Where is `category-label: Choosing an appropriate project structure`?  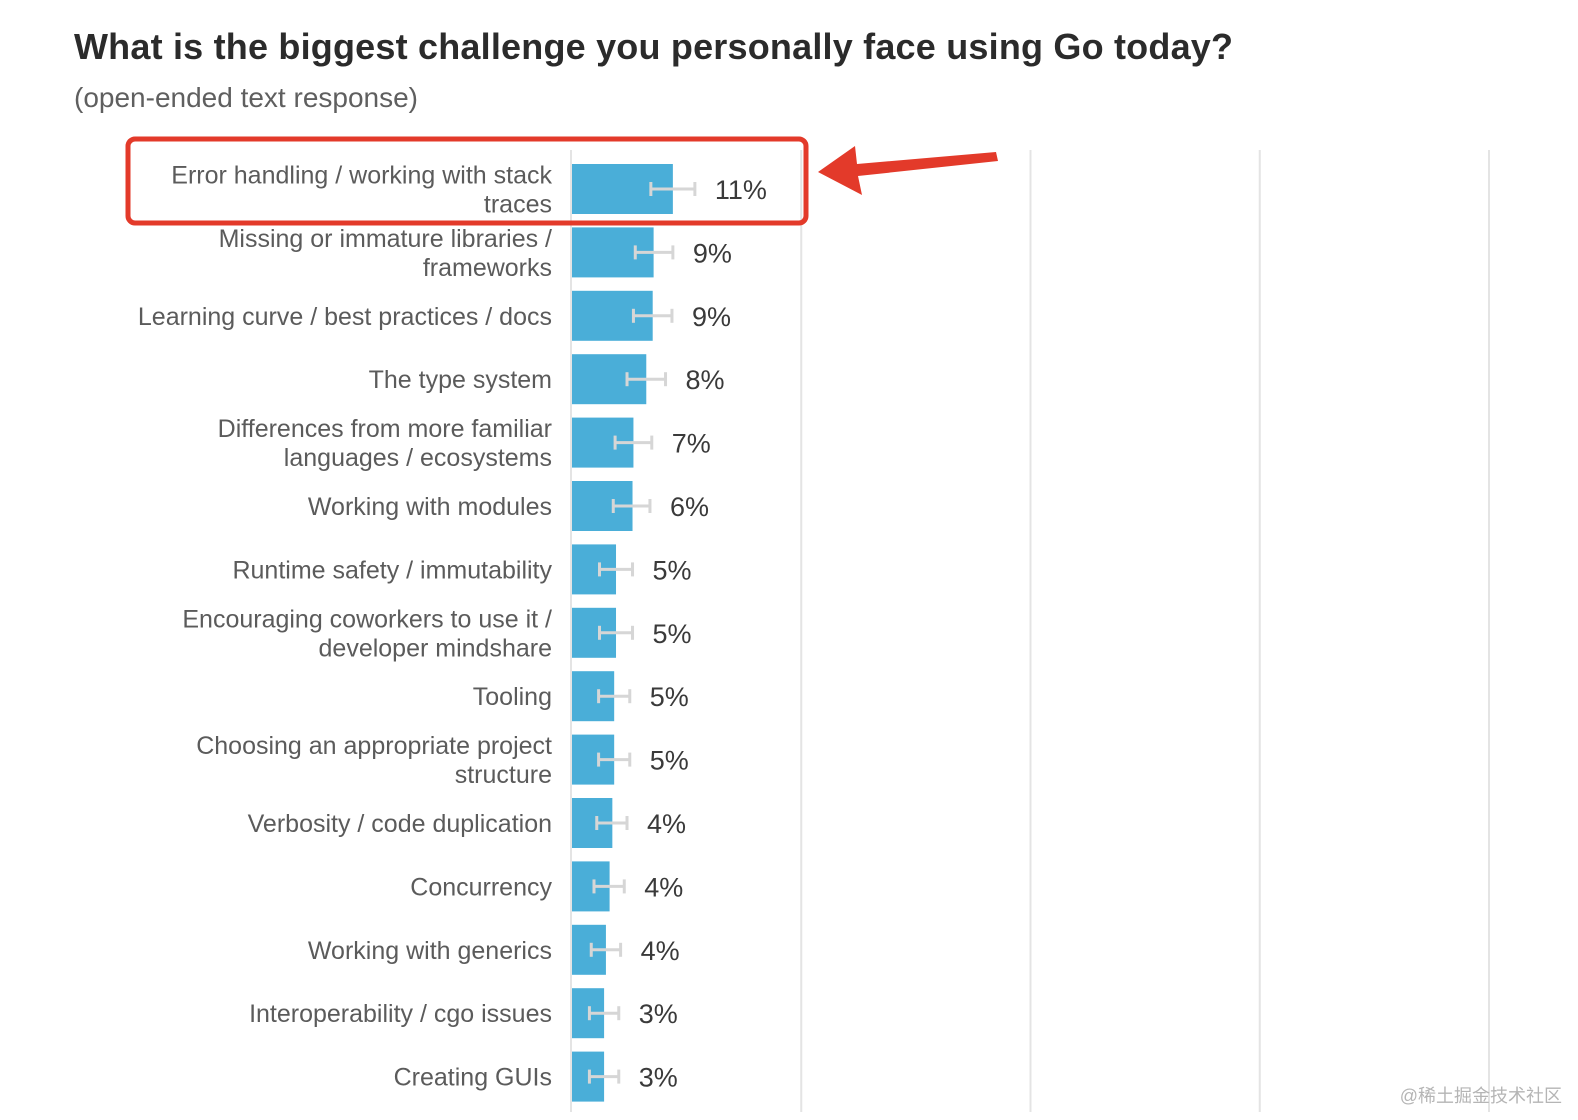 category-label: Choosing an appropriate project structure is located at coordinates (374, 760).